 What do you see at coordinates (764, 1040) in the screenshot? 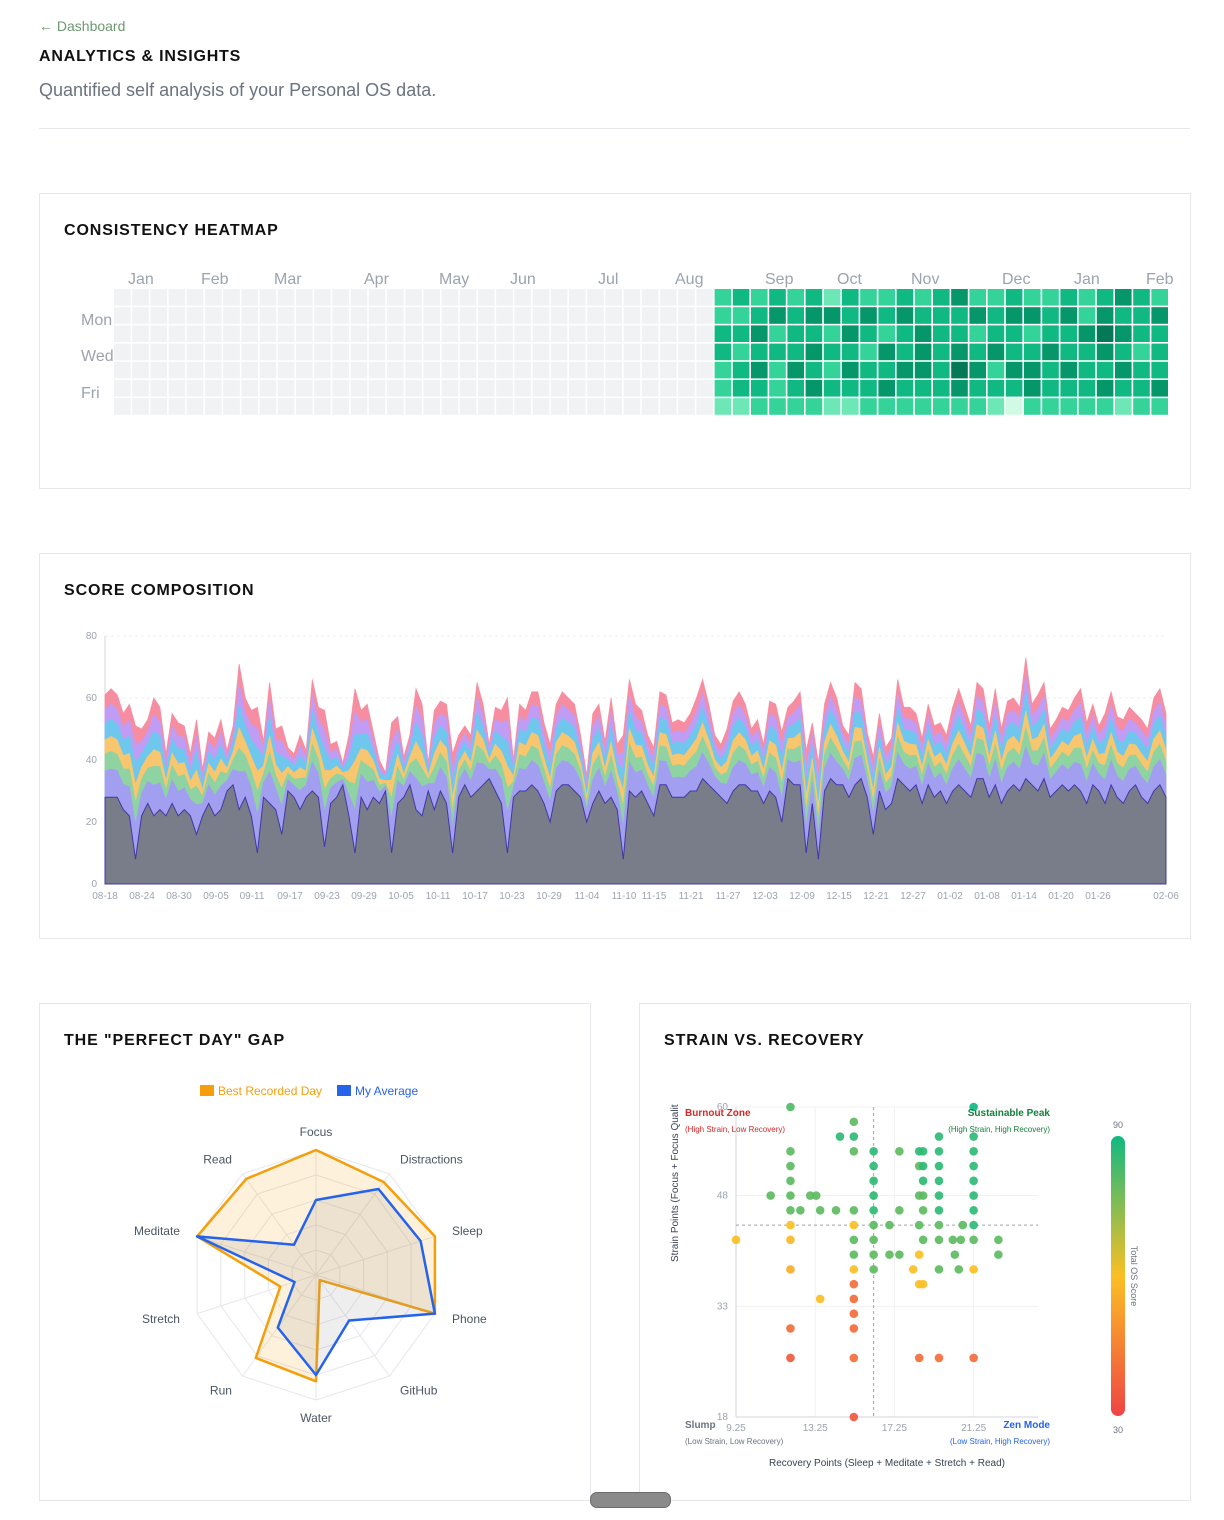
I see `scatter-title: STRAIN VS. RECOVERY` at bounding box center [764, 1040].